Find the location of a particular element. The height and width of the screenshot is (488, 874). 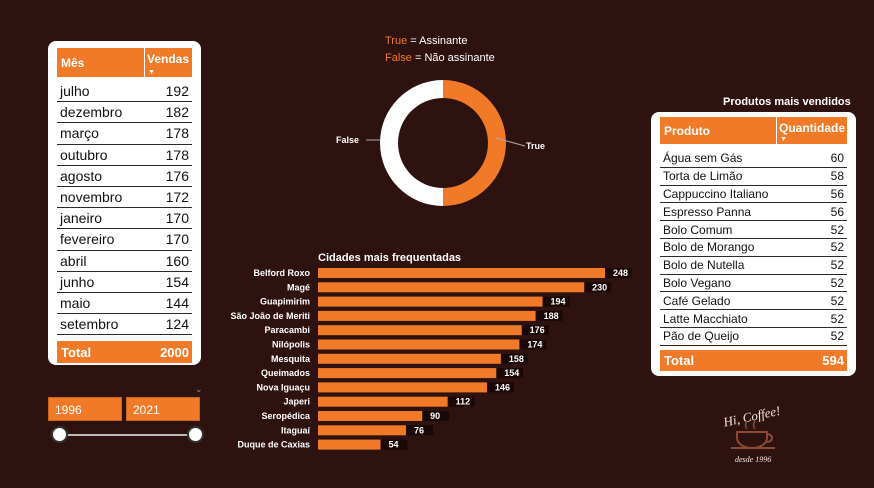

sales-cell: 182 is located at coordinates (177, 112).